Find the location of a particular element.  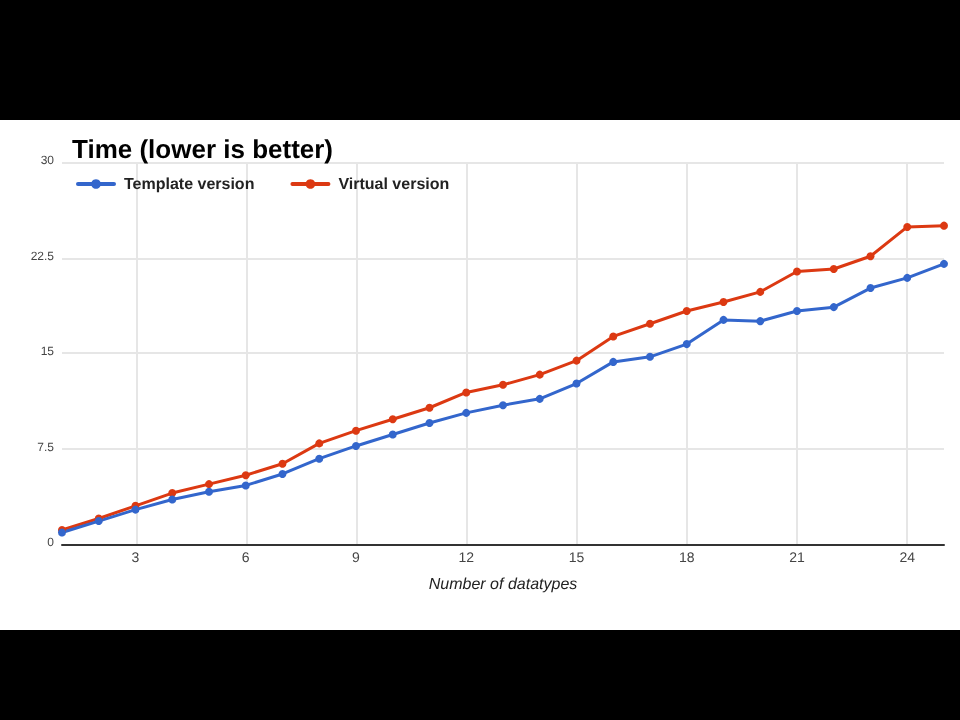

legend-label: Virtual version is located at coordinates (394, 184).